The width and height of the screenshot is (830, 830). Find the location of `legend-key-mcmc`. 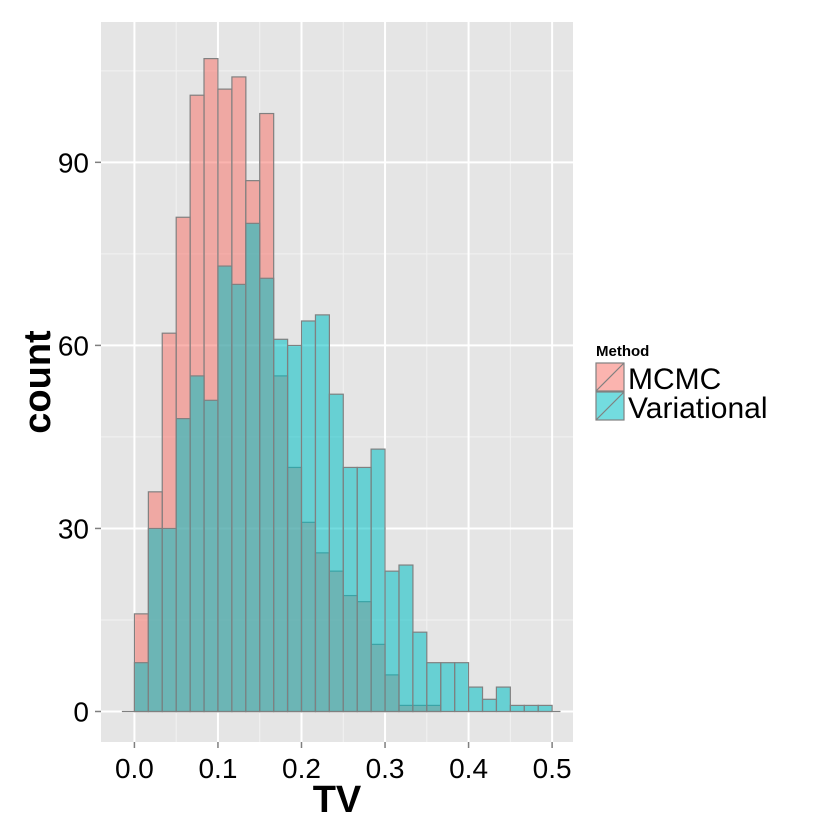

legend-key-mcmc is located at coordinates (610, 377).